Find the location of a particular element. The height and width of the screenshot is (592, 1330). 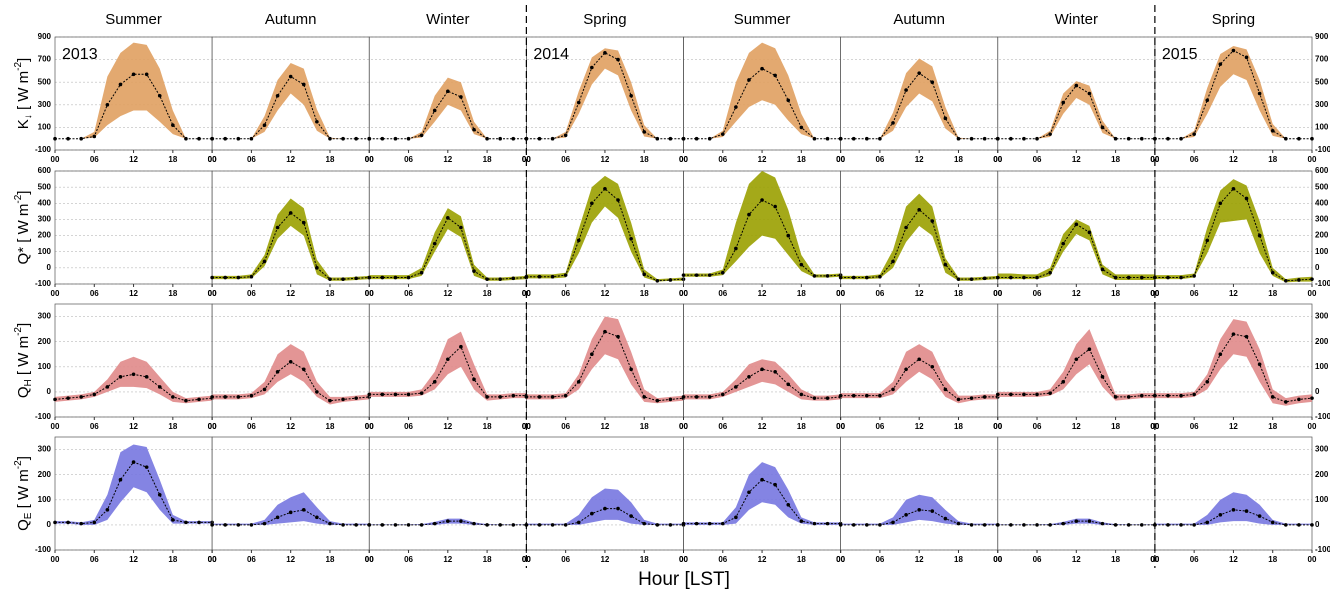

y-tick-label: 0 is located at coordinates (49, 524).